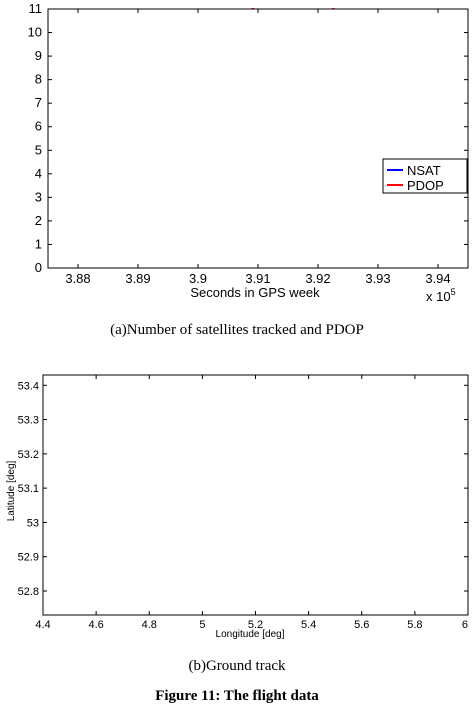  What do you see at coordinates (28, 592) in the screenshot?
I see `y-tick-label: 52.8` at bounding box center [28, 592].